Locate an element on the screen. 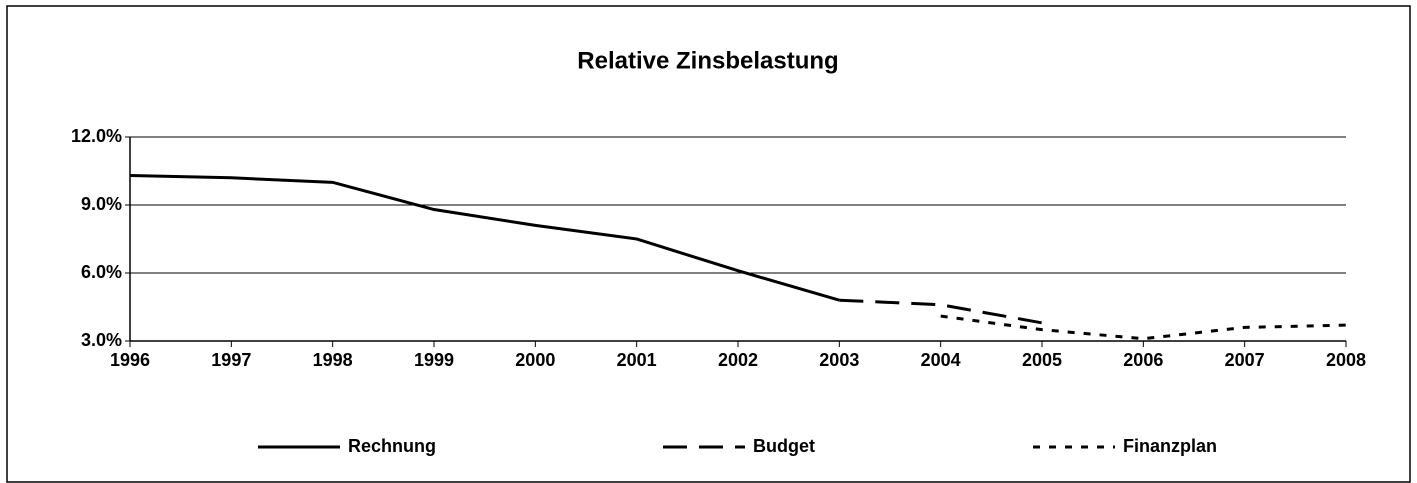  y-tick-label: 12.0% is located at coordinates (96, 136).